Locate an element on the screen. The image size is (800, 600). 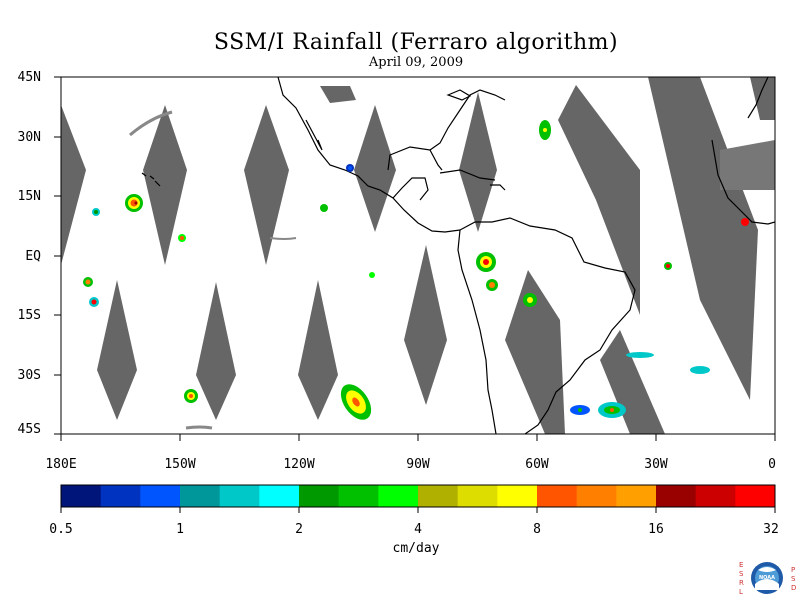
lon-label: 120W is located at coordinates (299, 464).